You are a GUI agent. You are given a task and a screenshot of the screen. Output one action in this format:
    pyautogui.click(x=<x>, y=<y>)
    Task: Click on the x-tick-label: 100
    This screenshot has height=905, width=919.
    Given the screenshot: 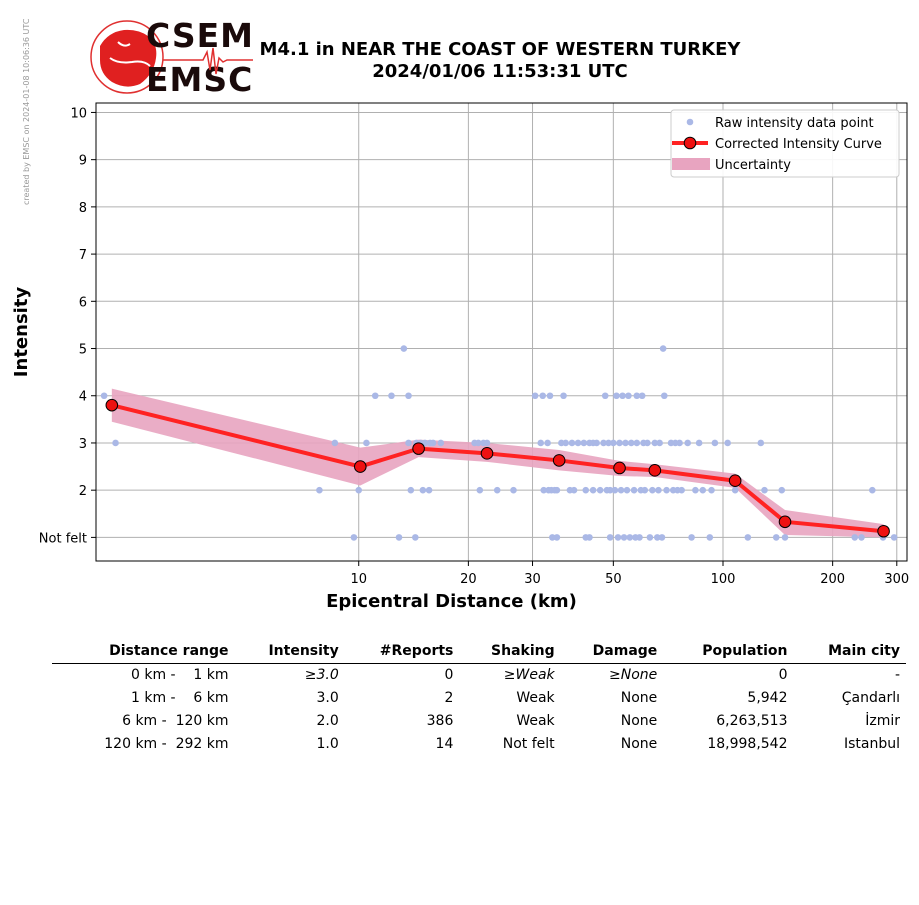 What is the action you would take?
    pyautogui.click(x=723, y=579)
    